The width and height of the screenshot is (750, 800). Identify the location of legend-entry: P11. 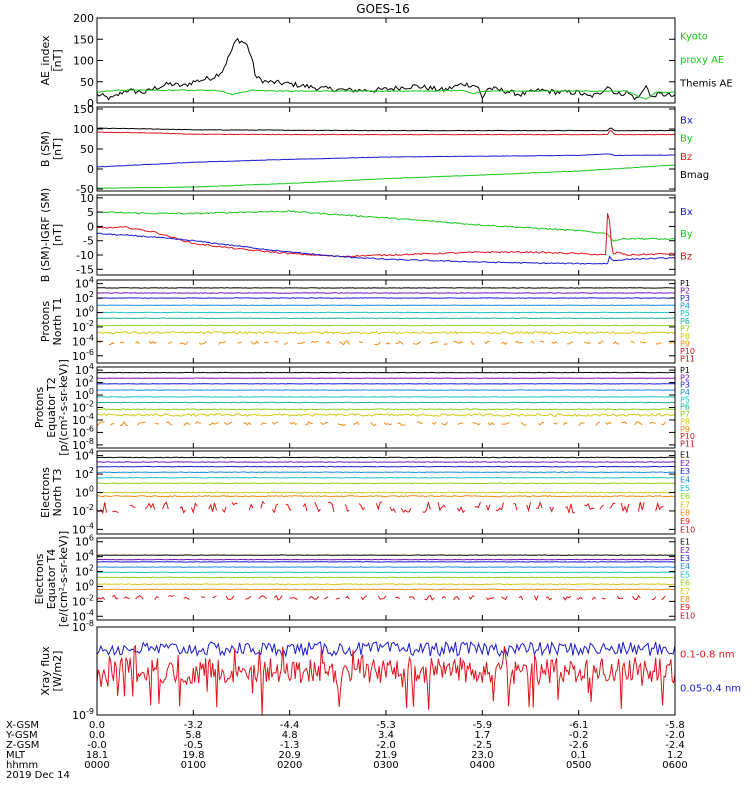
(687, 358).